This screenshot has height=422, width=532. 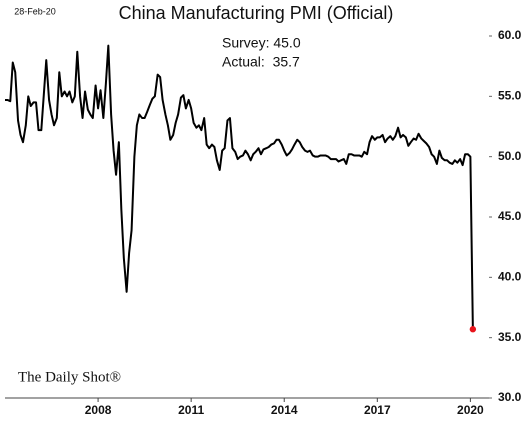 What do you see at coordinates (510, 277) in the screenshot?
I see `y-tick-label: 40.0` at bounding box center [510, 277].